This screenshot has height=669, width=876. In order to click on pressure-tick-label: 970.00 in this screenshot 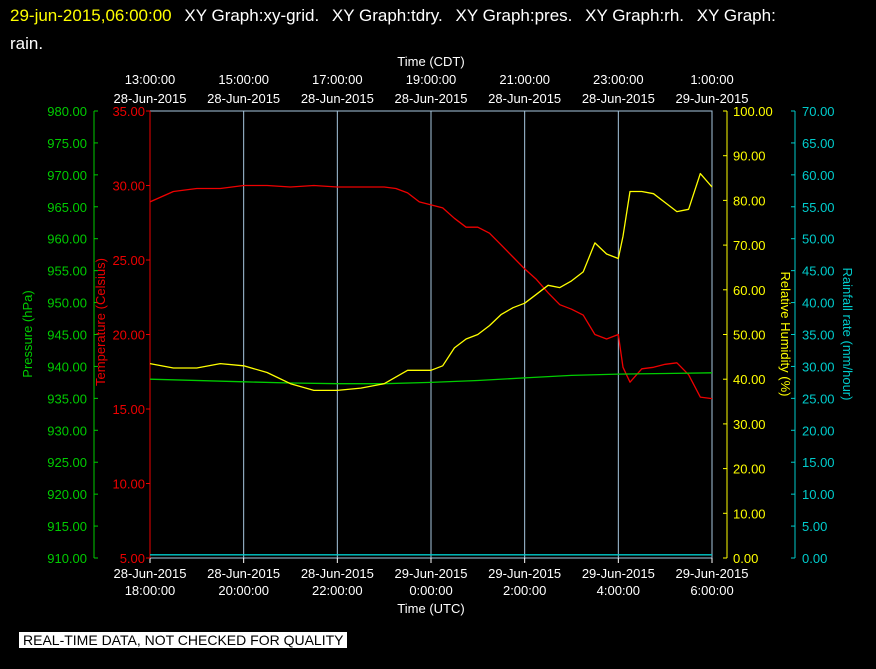, I will do `click(67, 175)`.